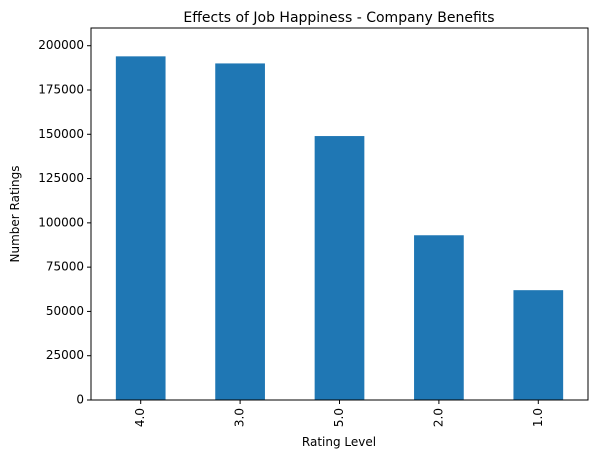 This screenshot has width=598, height=465. Describe the element at coordinates (240, 417) in the screenshot. I see `x-tick-label: 3.0` at that location.